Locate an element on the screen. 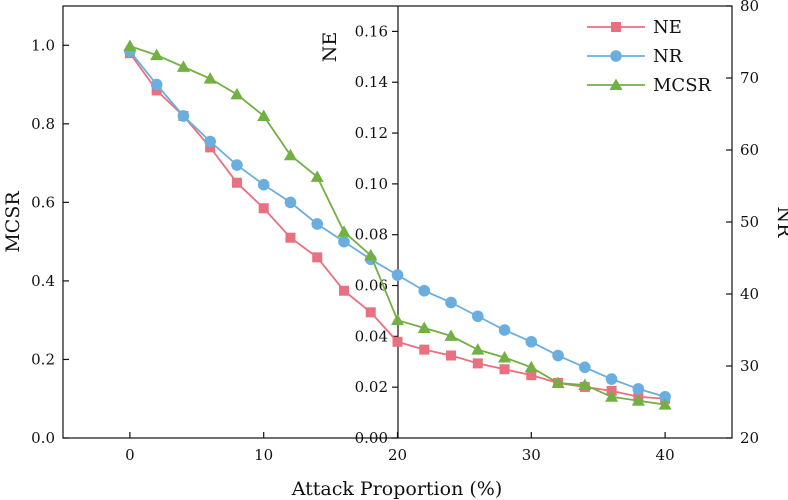 This screenshot has height=500, width=788. legend-item-mcsr: MCSR is located at coordinates (649, 85).